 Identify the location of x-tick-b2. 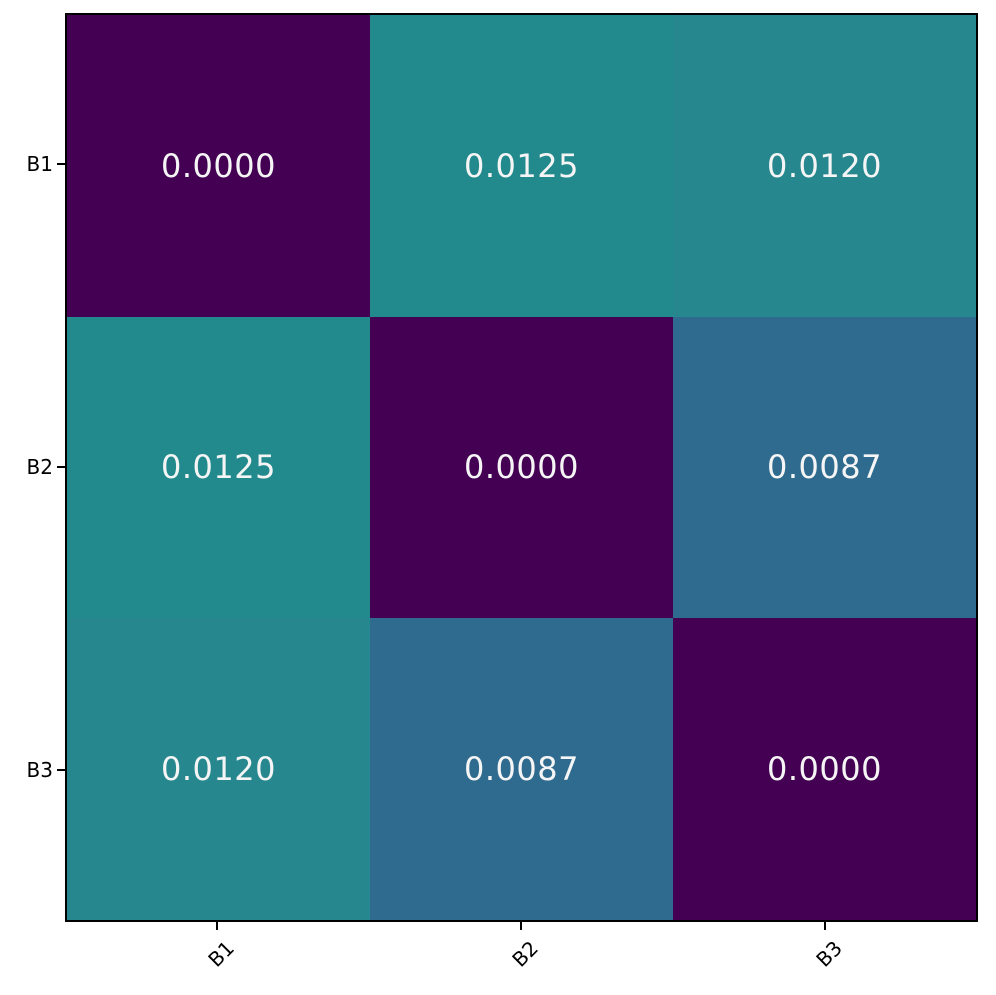
(521, 926).